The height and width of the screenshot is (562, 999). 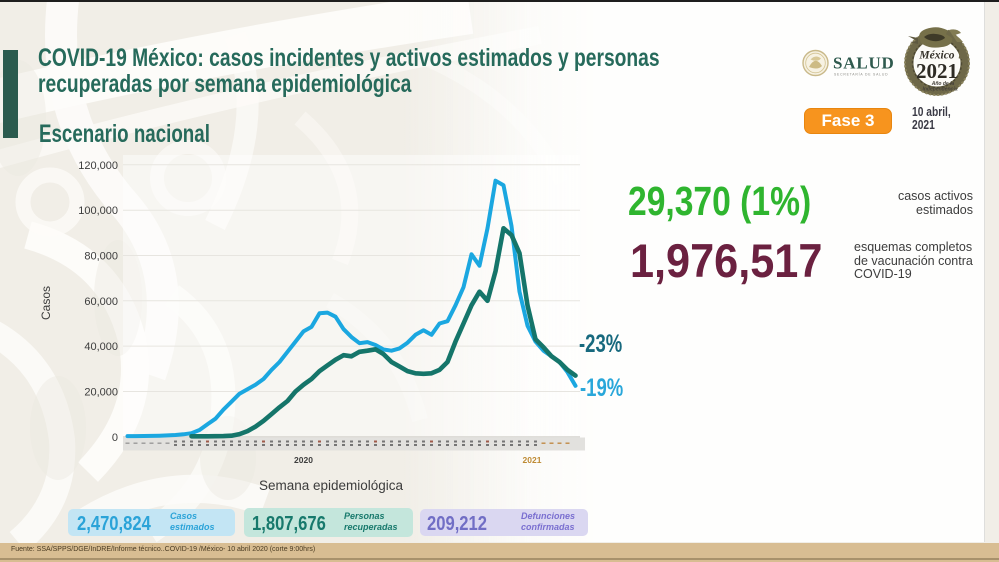 What do you see at coordinates (115, 438) in the screenshot?
I see `svg-text: 0` at bounding box center [115, 438].